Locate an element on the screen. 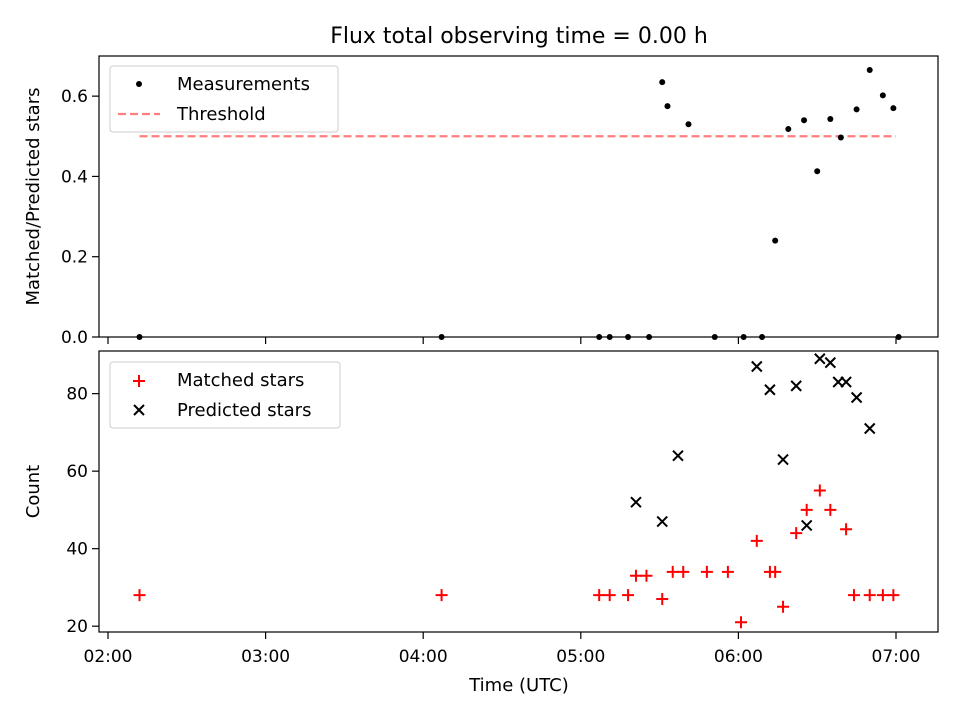  legend-matched-label: Matched stars is located at coordinates (240, 380).